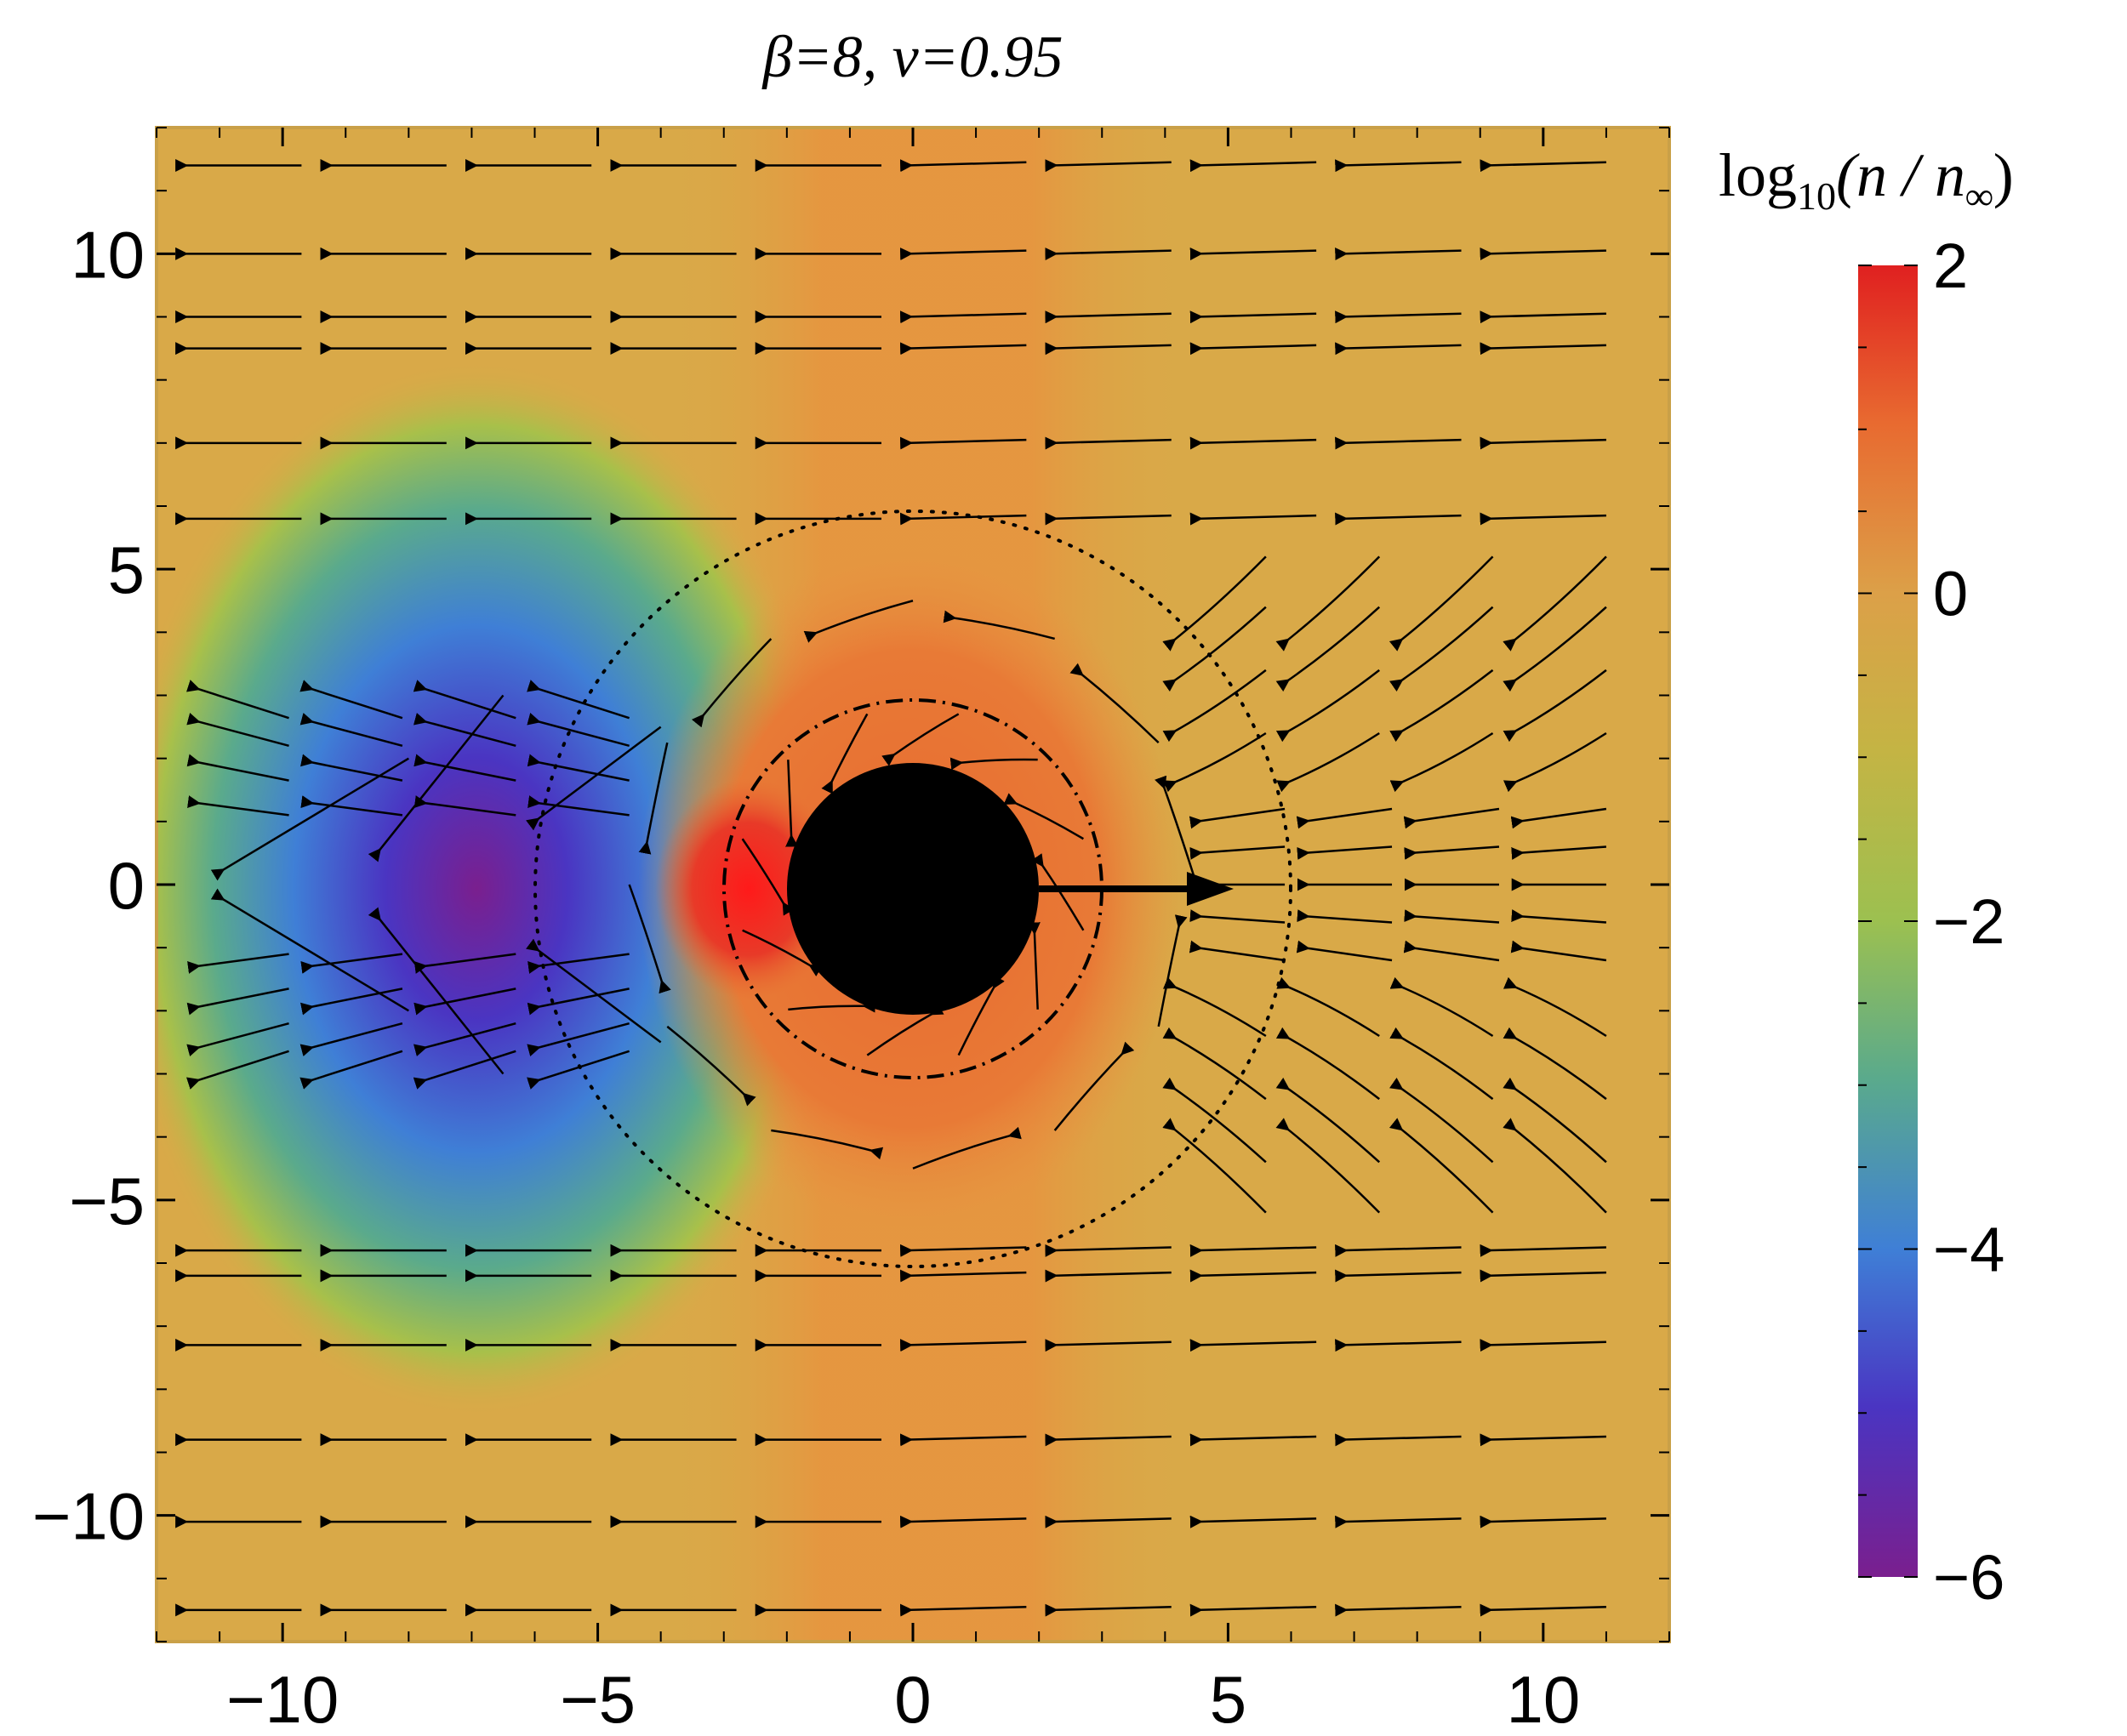 This screenshot has height=1736, width=2127. Describe the element at coordinates (1950, 266) in the screenshot. I see `colorbar-tick-label: 2` at that location.